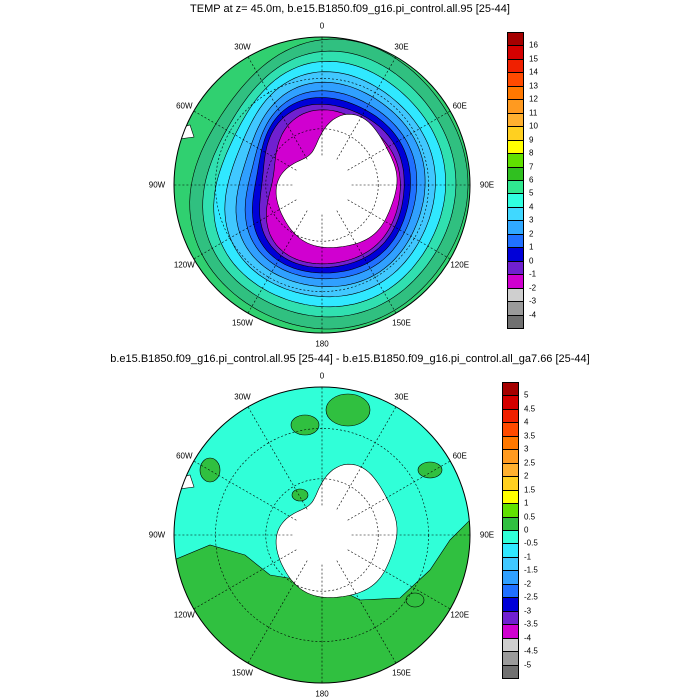 The height and width of the screenshot is (700, 700). What do you see at coordinates (531, 220) in the screenshot?
I see `panel1-colorbar-label: 3` at bounding box center [531, 220].